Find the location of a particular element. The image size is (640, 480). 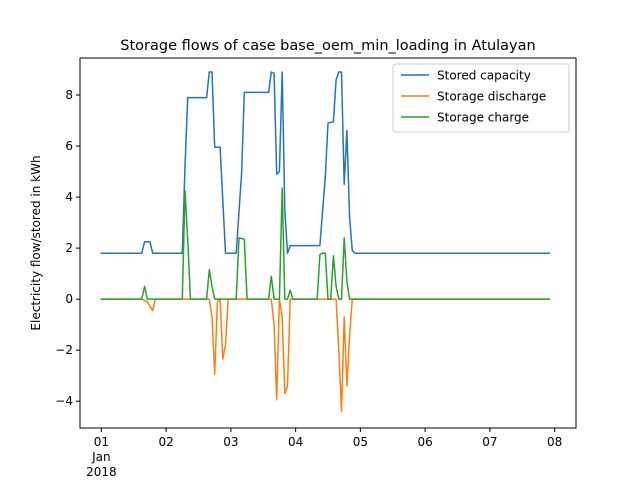

y-tick-label: 2 is located at coordinates (69, 248).